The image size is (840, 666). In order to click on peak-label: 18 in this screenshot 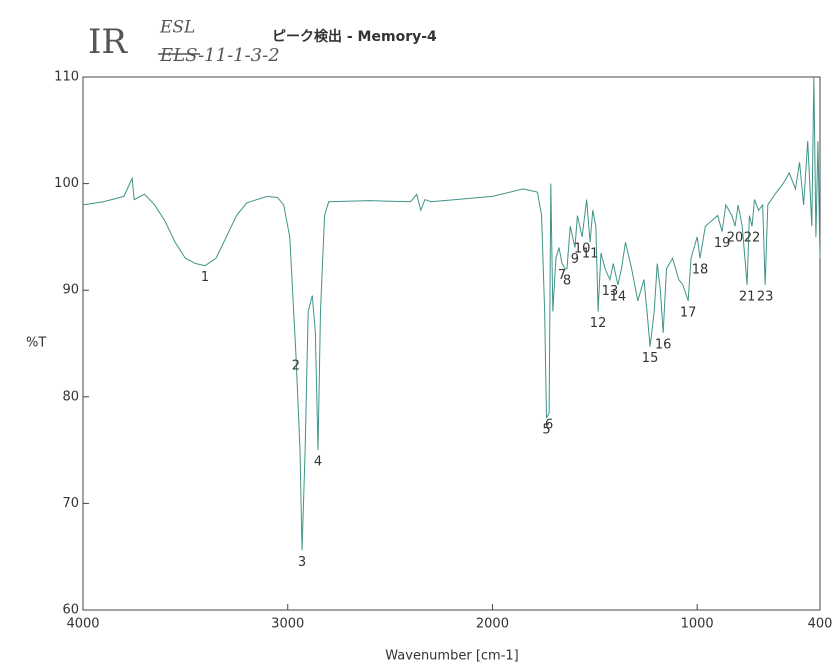, I will do `click(700, 270)`.